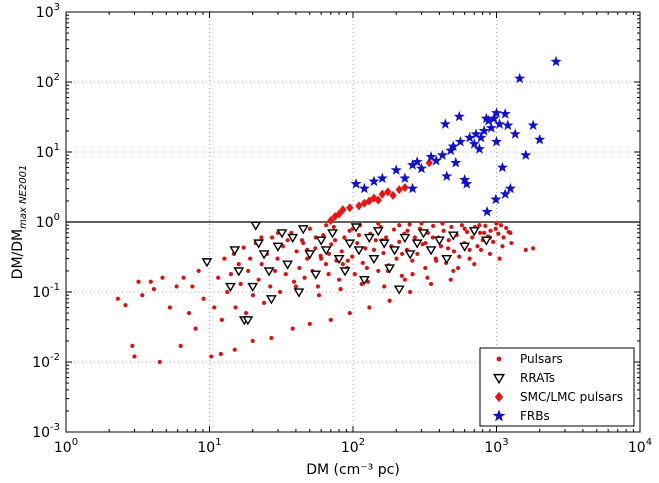 Image resolution: width=659 pixels, height=483 pixels. What do you see at coordinates (209, 446) in the screenshot?
I see `x-tick-label: 101` at bounding box center [209, 446].